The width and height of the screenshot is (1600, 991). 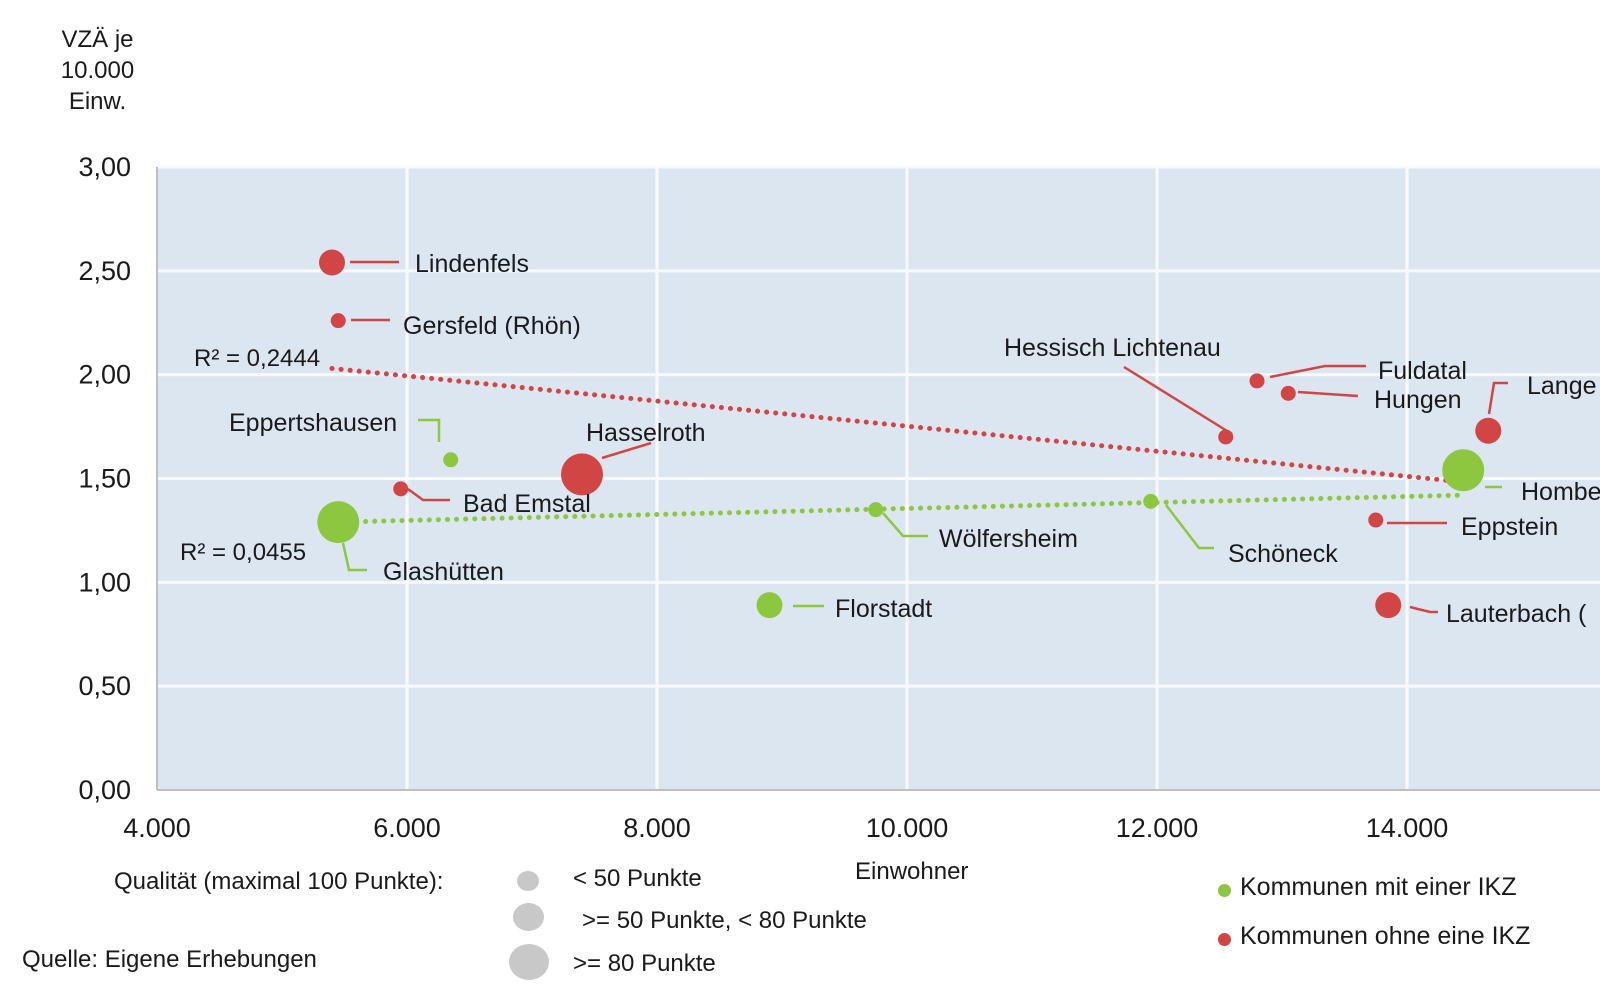 What do you see at coordinates (528, 917) in the screenshot?
I see `size-legend-medium-icon` at bounding box center [528, 917].